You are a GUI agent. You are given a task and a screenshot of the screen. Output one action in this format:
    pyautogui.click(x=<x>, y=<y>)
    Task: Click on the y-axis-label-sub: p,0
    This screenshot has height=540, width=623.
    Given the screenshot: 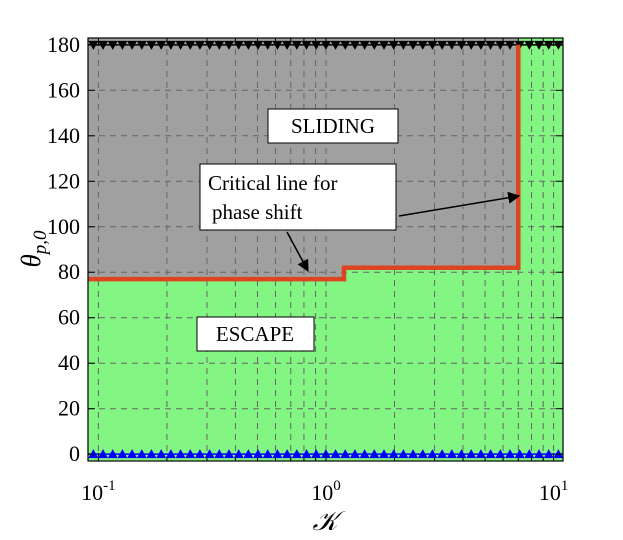 What is the action you would take?
    pyautogui.click(x=40, y=243)
    